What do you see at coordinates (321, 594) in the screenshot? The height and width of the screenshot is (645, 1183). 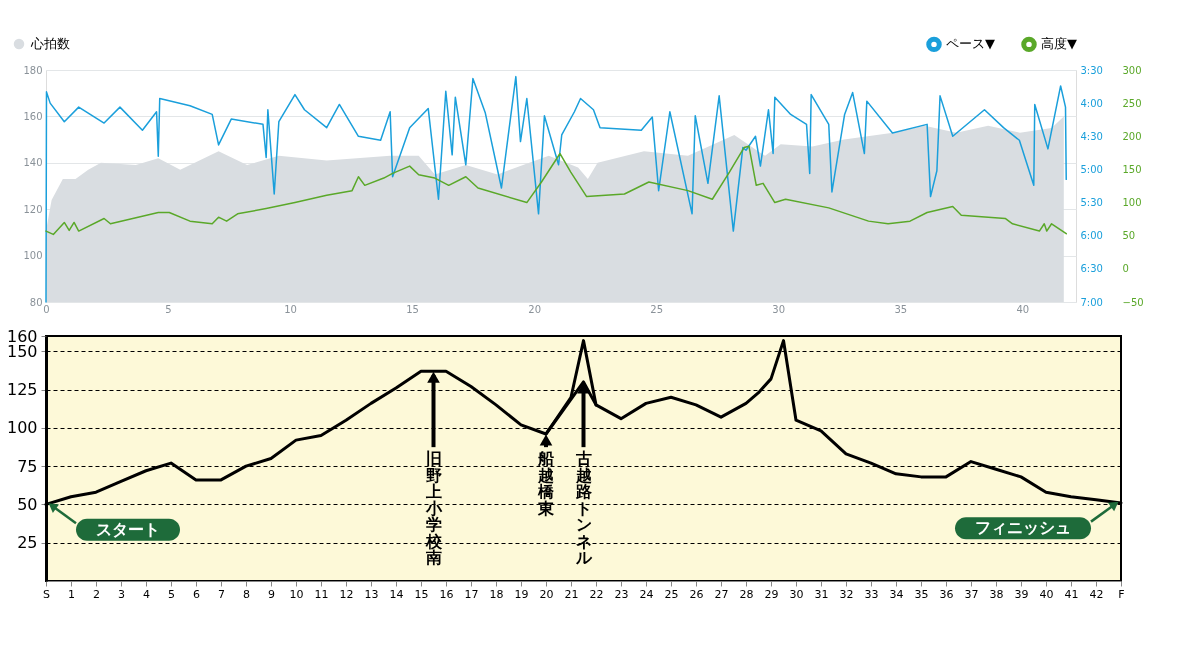 I see `x-tick-label: 11` at bounding box center [321, 594].